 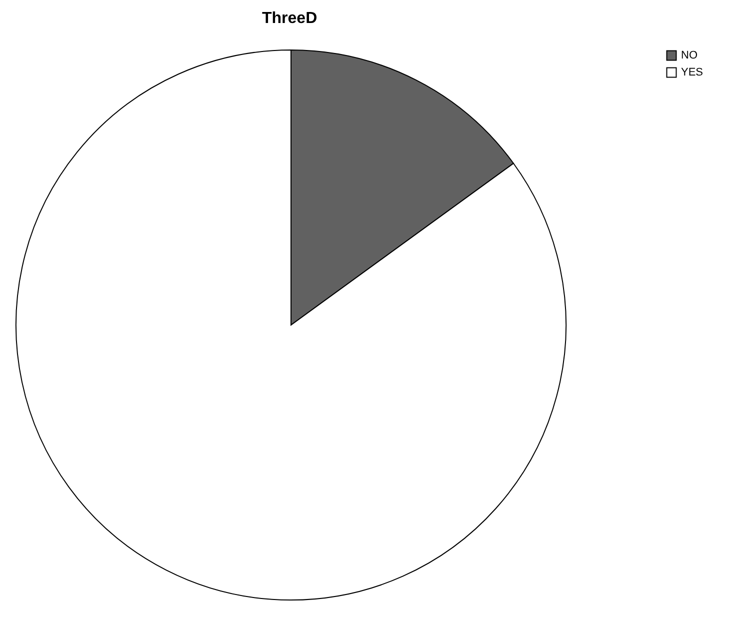 What do you see at coordinates (689, 56) in the screenshot?
I see `legend-label: NO` at bounding box center [689, 56].